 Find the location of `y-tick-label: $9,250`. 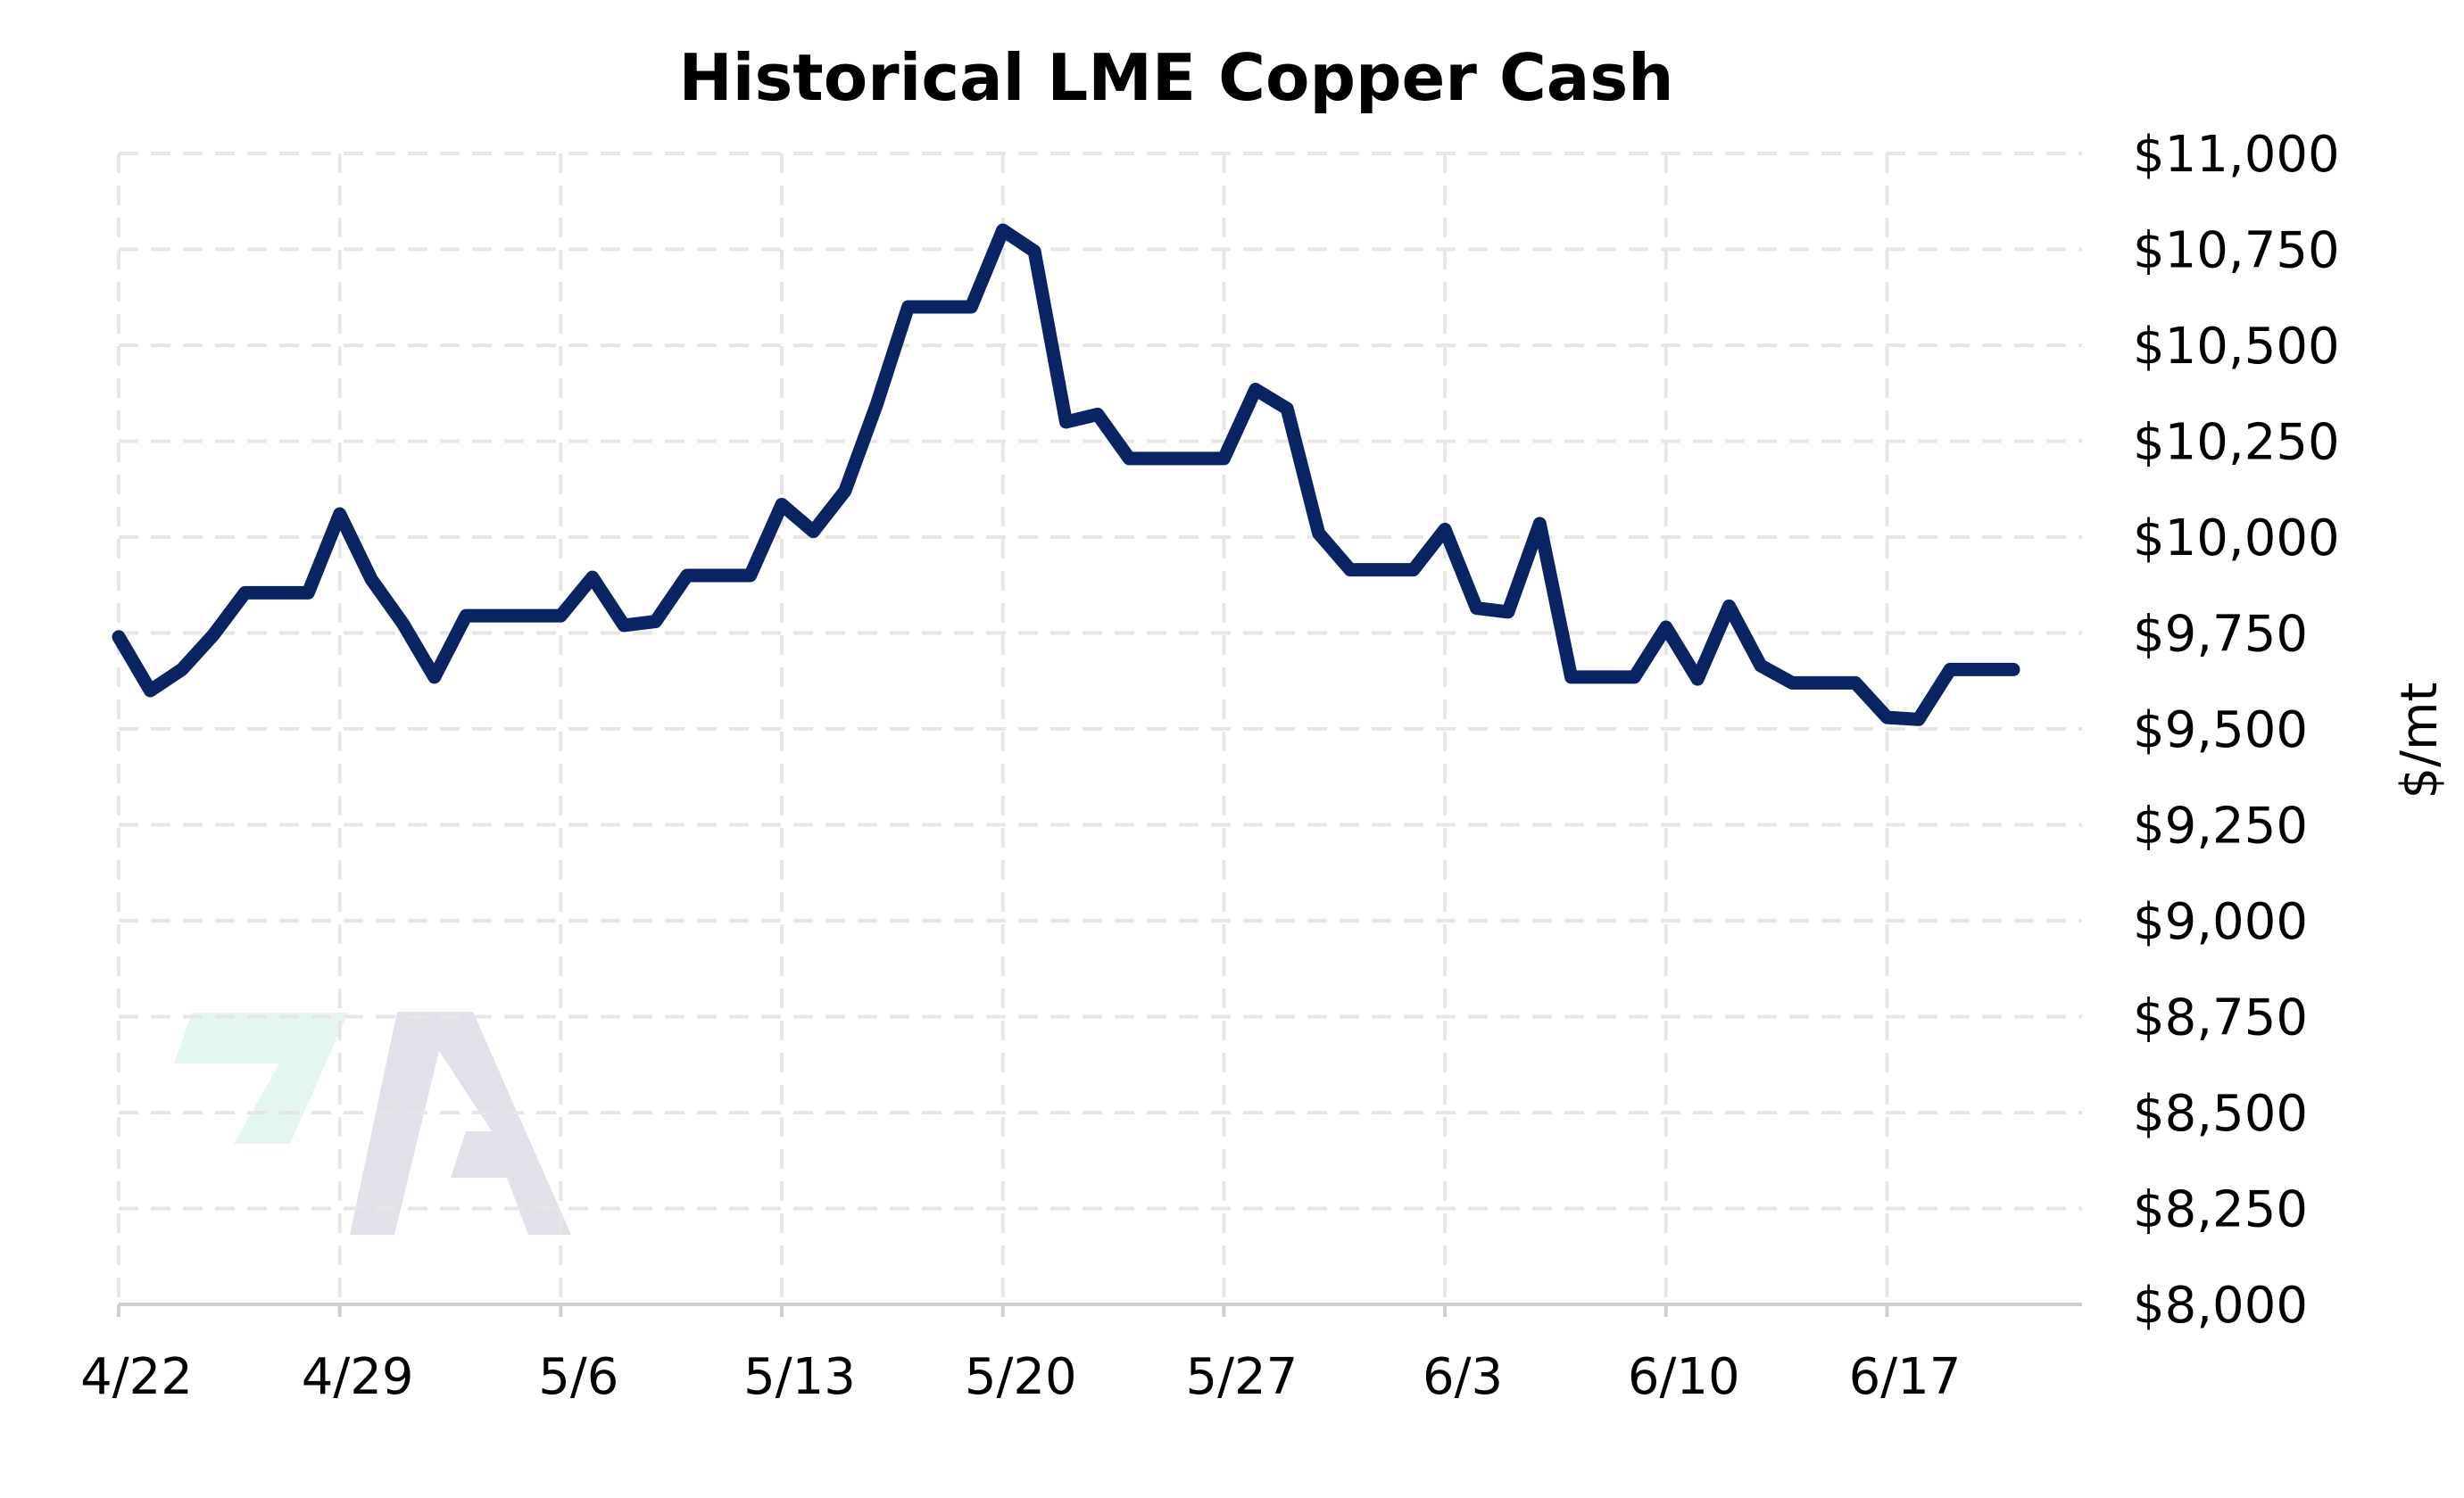

y-tick-label: $9,250 is located at coordinates (2220, 827).